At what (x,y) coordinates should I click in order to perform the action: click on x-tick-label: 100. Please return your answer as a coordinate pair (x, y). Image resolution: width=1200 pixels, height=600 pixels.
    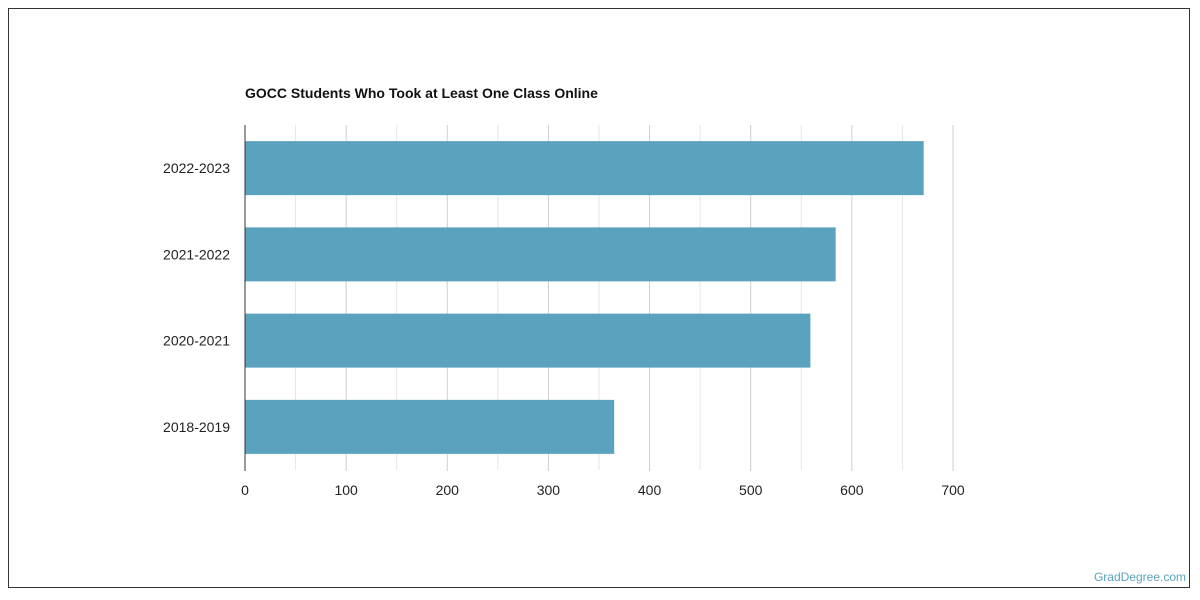
    Looking at the image, I should click on (346, 490).